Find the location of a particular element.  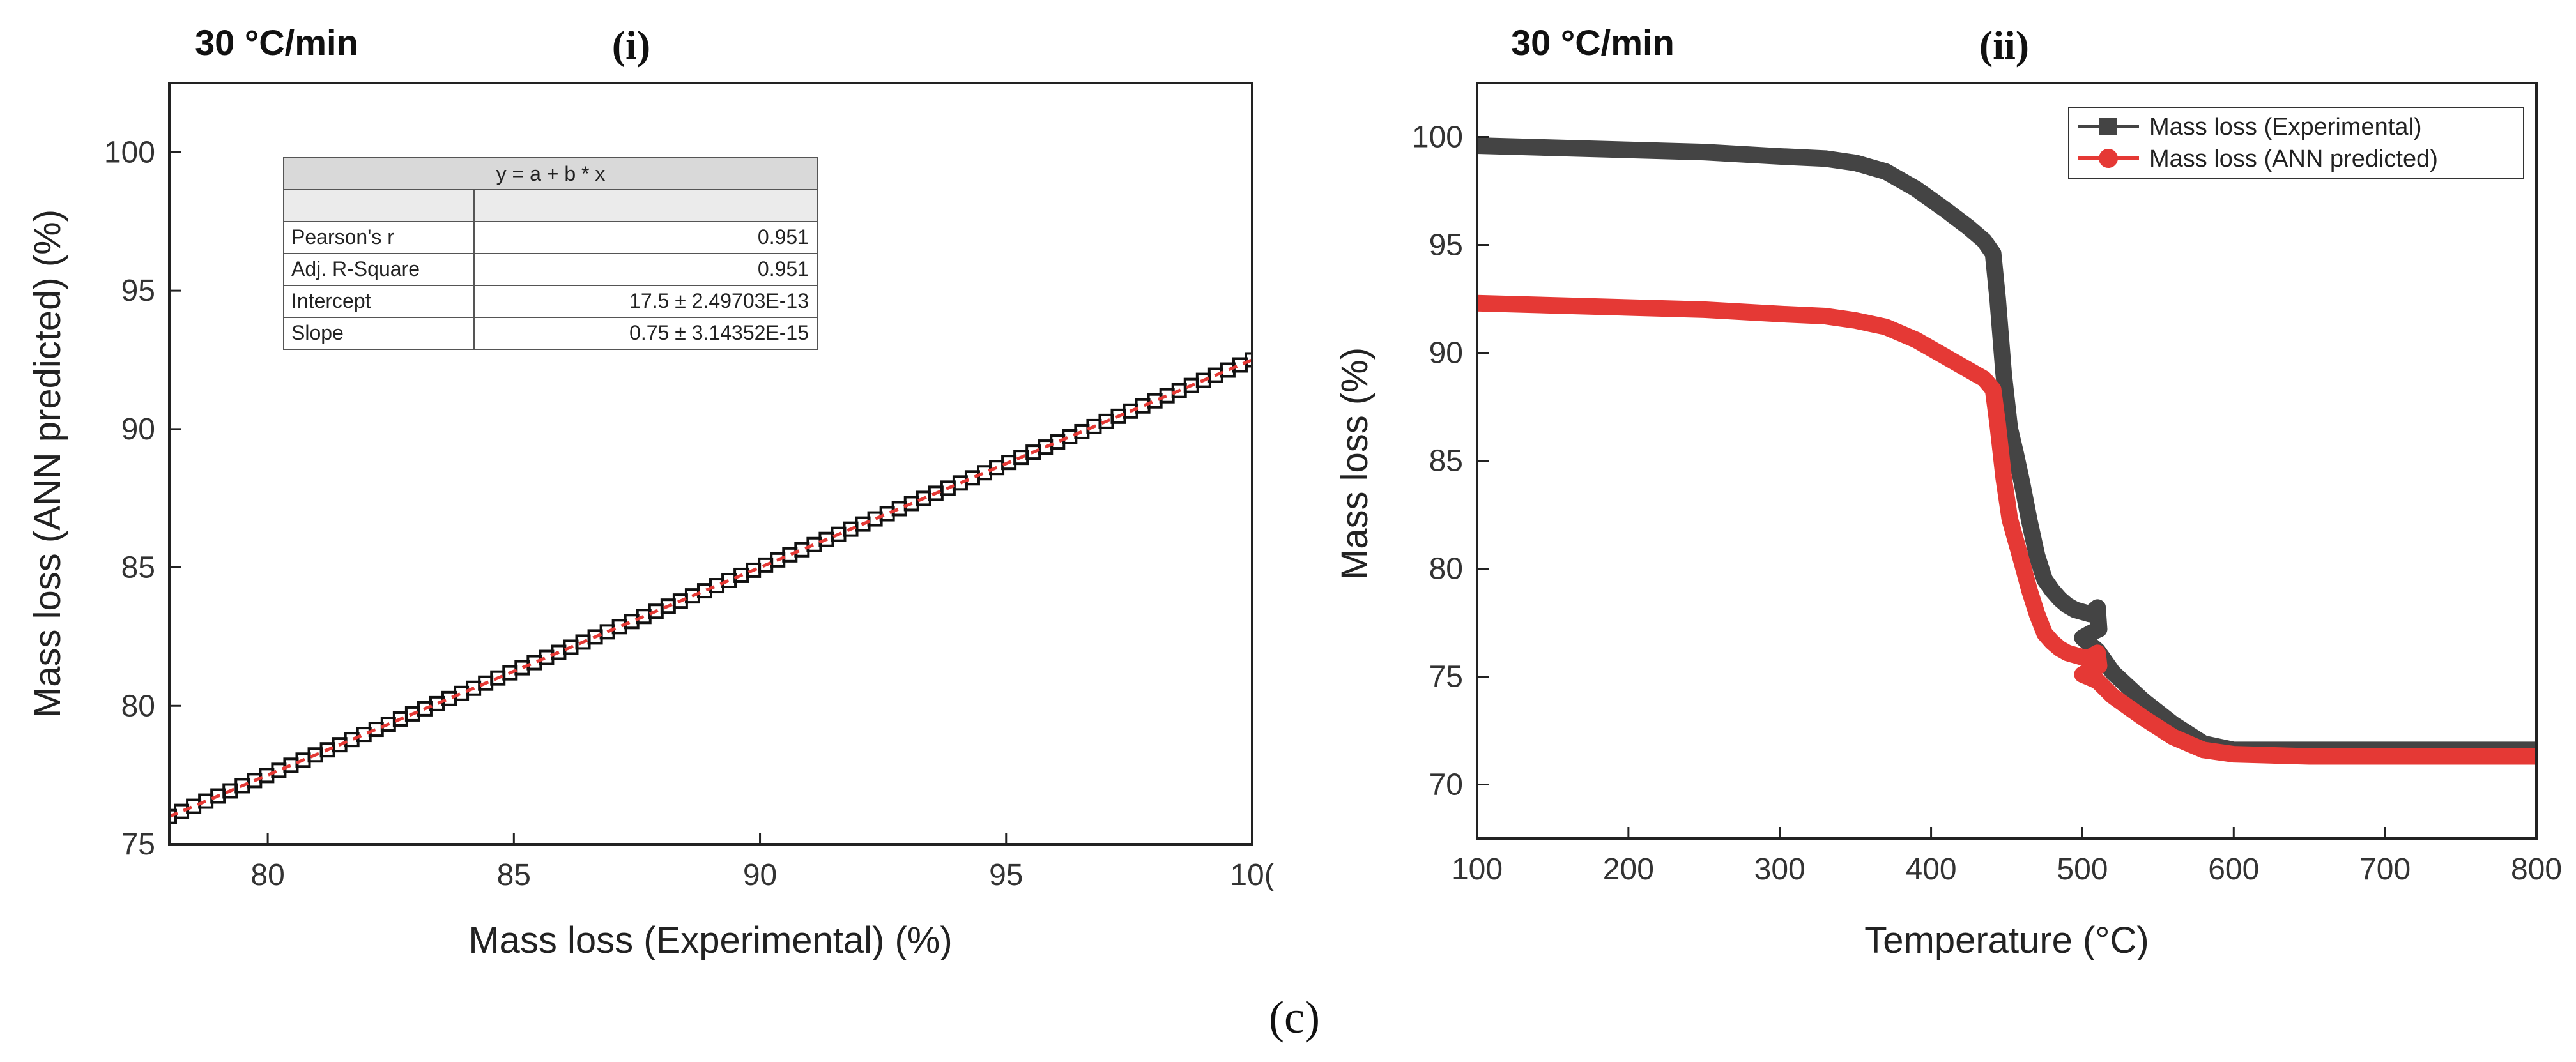

x-tick-label: 100 is located at coordinates (1477, 869).